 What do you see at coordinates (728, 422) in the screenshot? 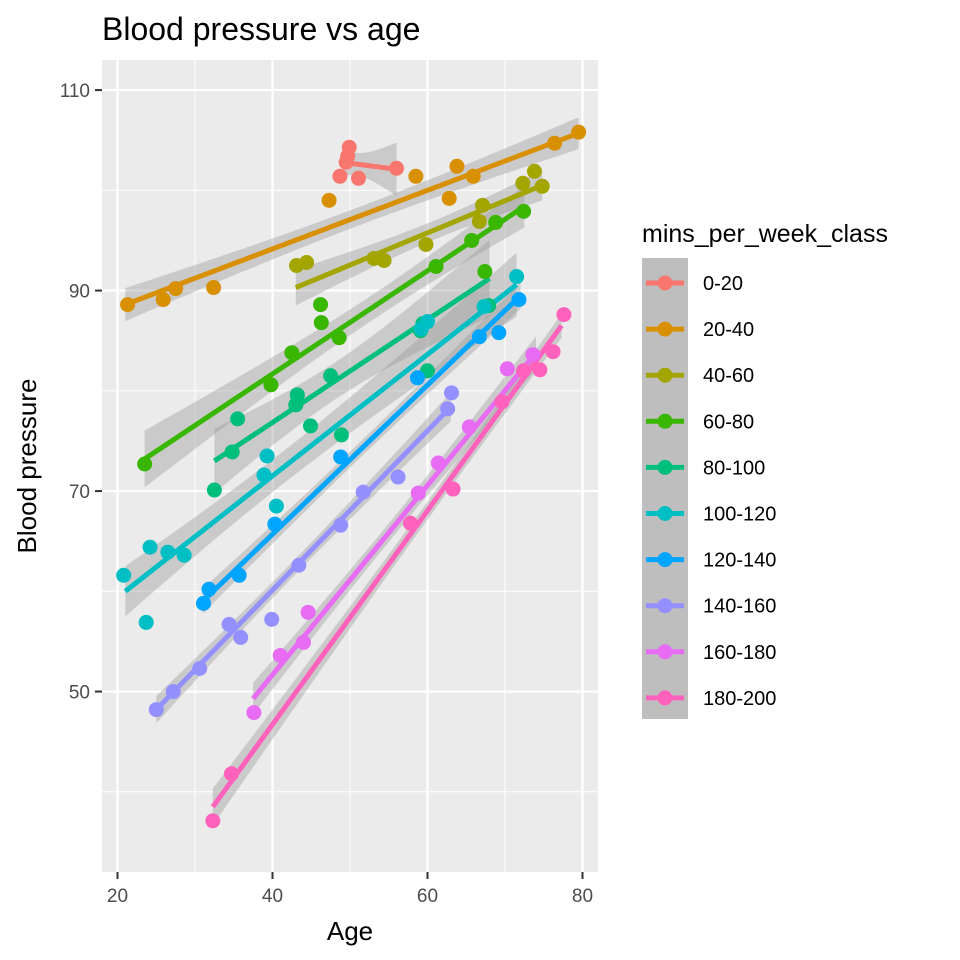
I see `legend-label-60-80: 60-80` at bounding box center [728, 422].